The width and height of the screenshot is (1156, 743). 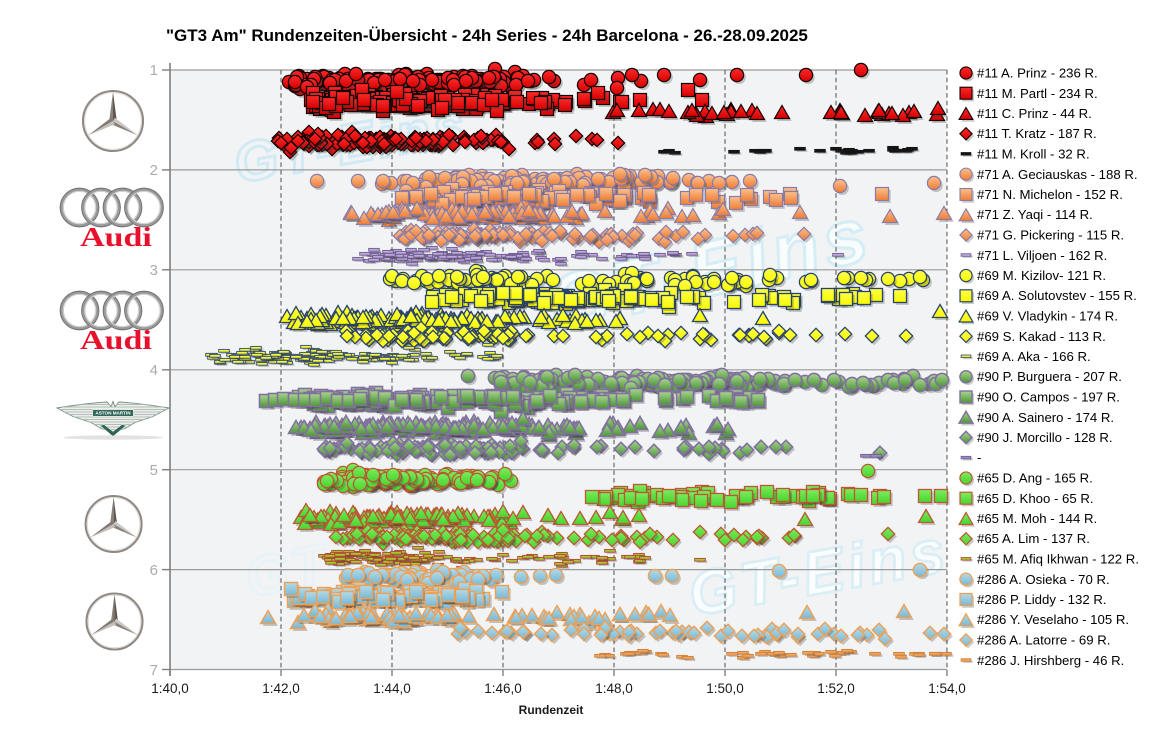 What do you see at coordinates (551, 710) in the screenshot?
I see `svg-text: Rundenzeit` at bounding box center [551, 710].